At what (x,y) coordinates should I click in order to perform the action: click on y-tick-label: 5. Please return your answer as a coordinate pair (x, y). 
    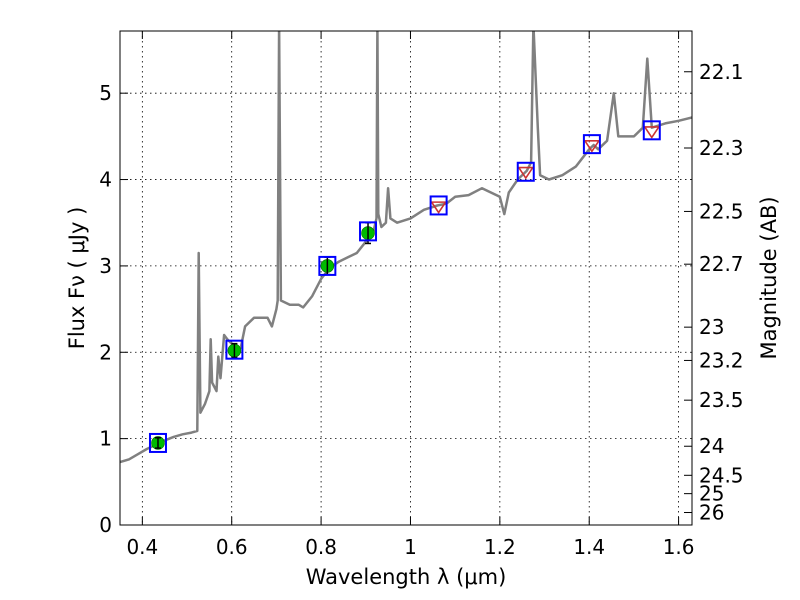
    Looking at the image, I should click on (105, 93).